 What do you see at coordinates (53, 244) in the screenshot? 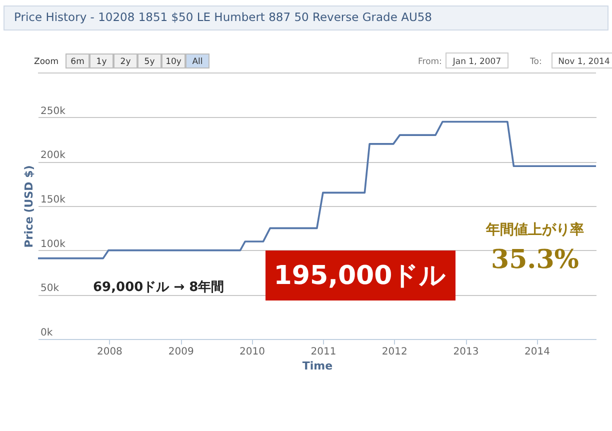
I see `y-tick-label: 100k` at bounding box center [53, 244].